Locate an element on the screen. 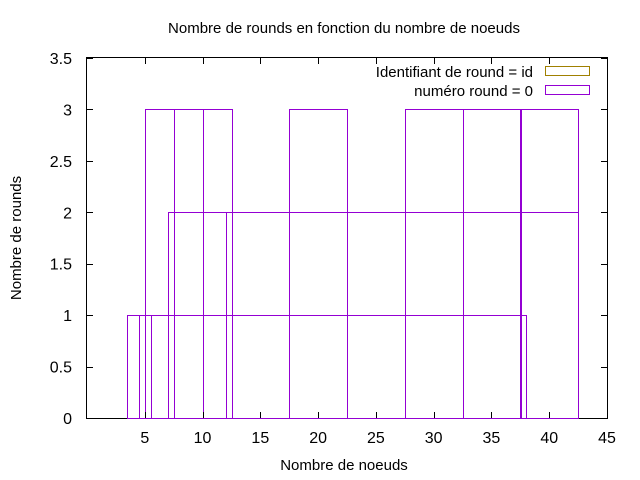 The width and height of the screenshot is (640, 480). x-axis-label: Nombre de noeuds is located at coordinates (344, 465).